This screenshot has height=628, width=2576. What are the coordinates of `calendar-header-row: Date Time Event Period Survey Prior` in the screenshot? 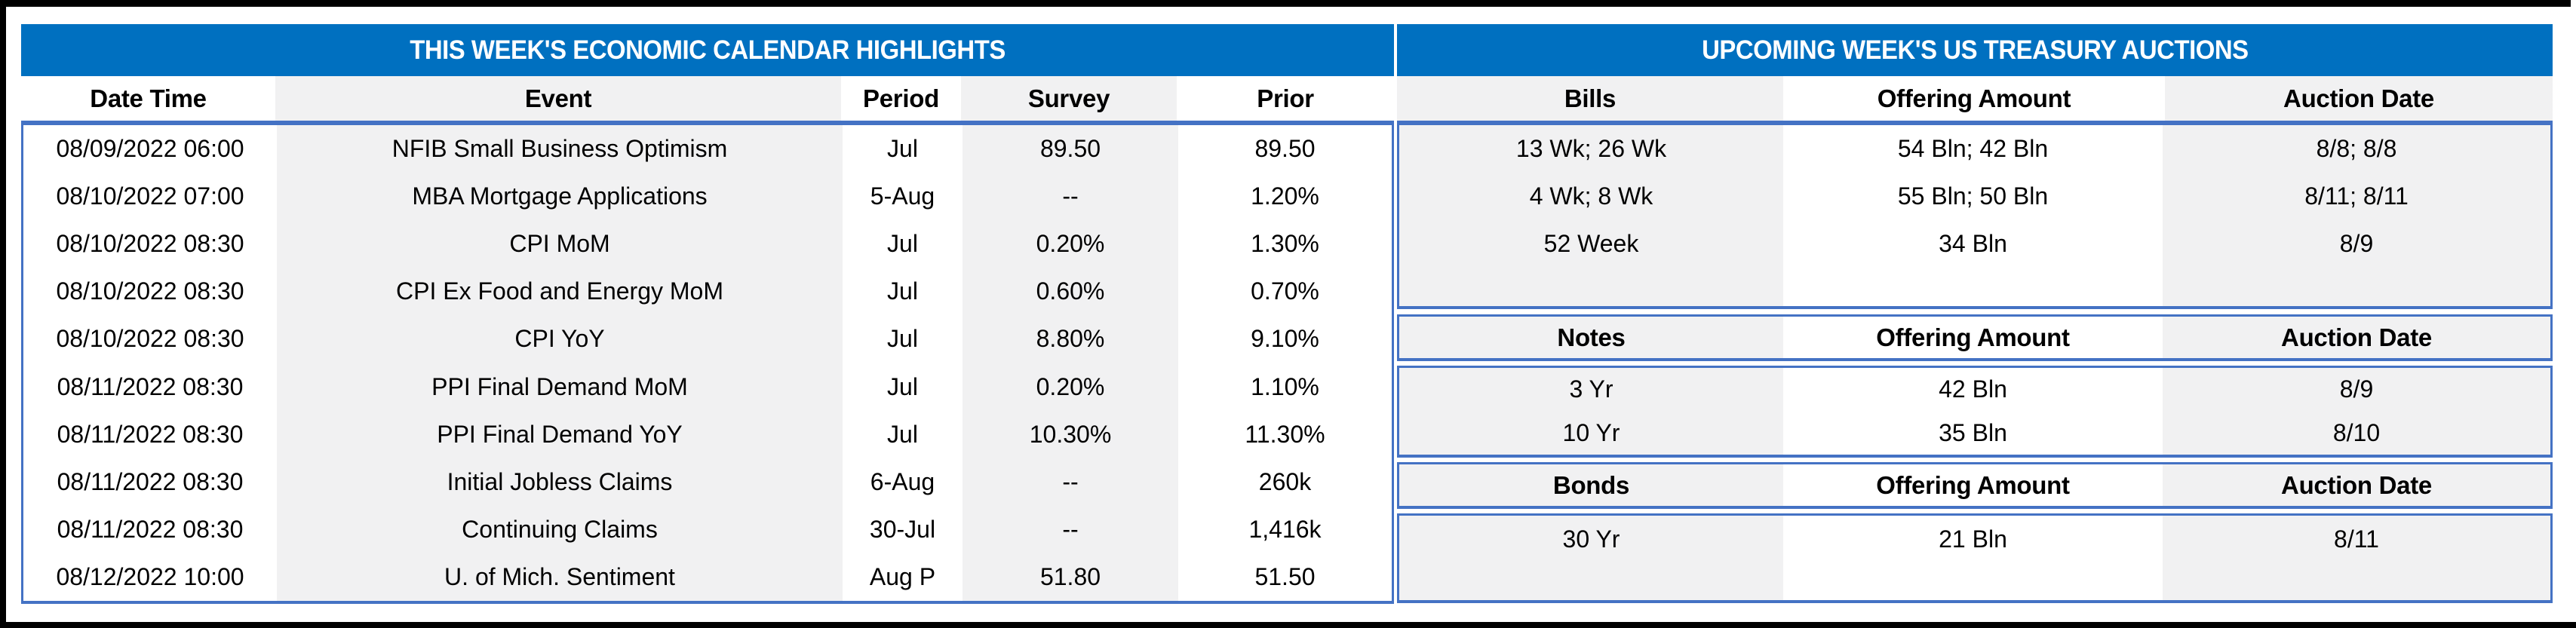 It's located at (707, 99).